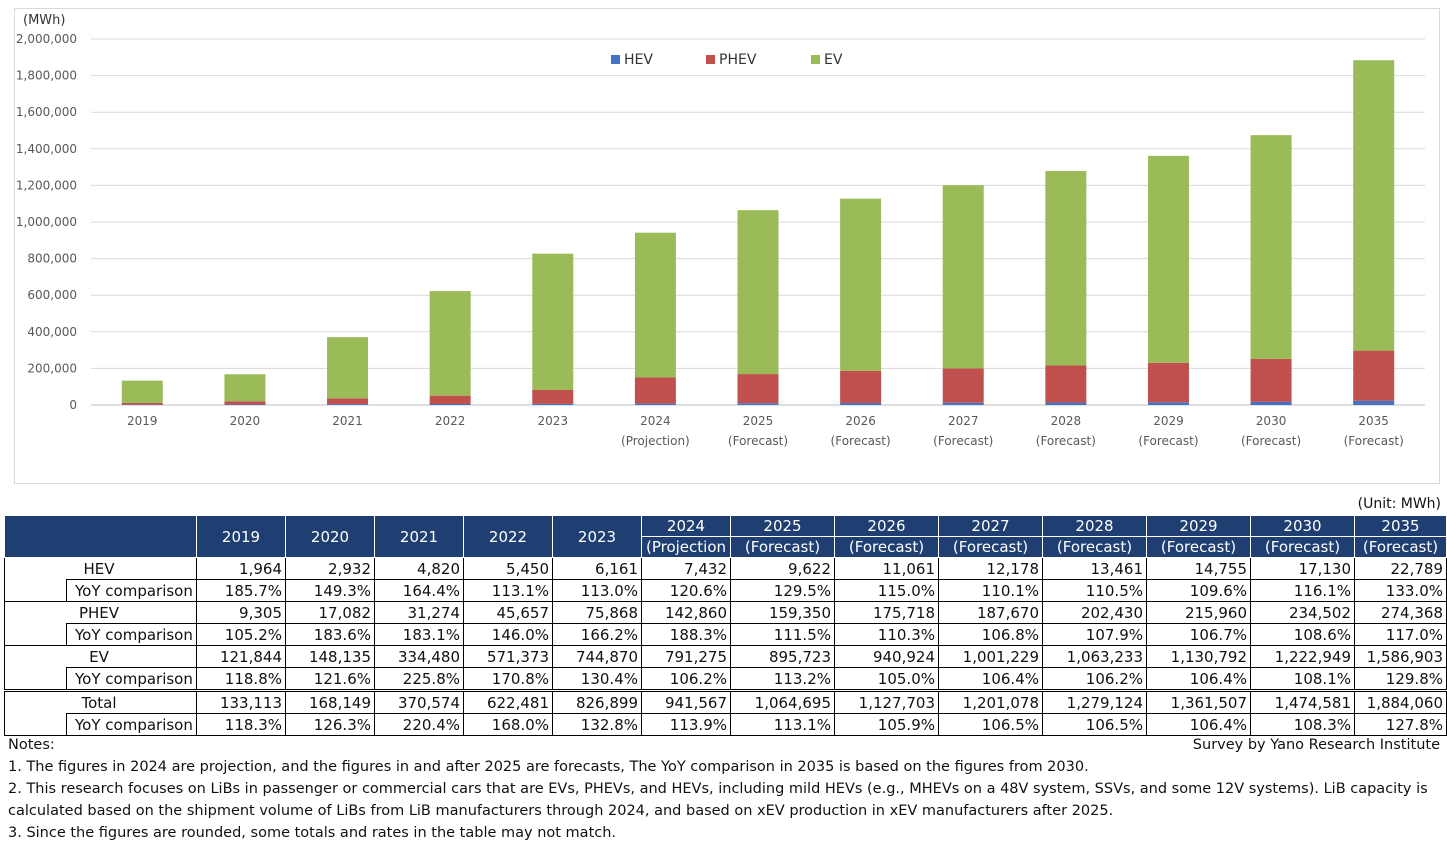  Describe the element at coordinates (597, 613) in the screenshot. I see `value-cell: 75,868` at that location.